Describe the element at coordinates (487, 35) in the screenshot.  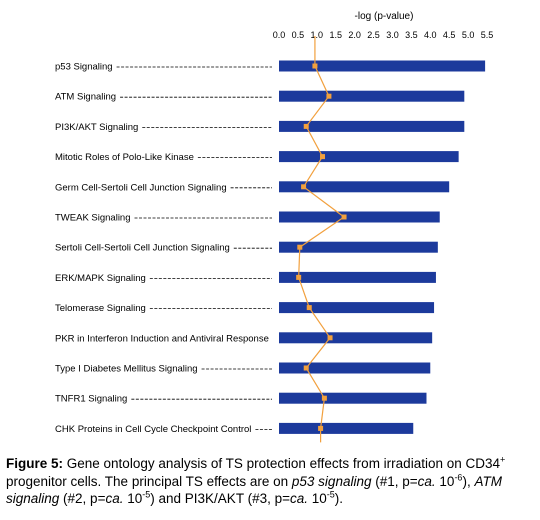
I see `x-tick-label: 5.5` at that location.